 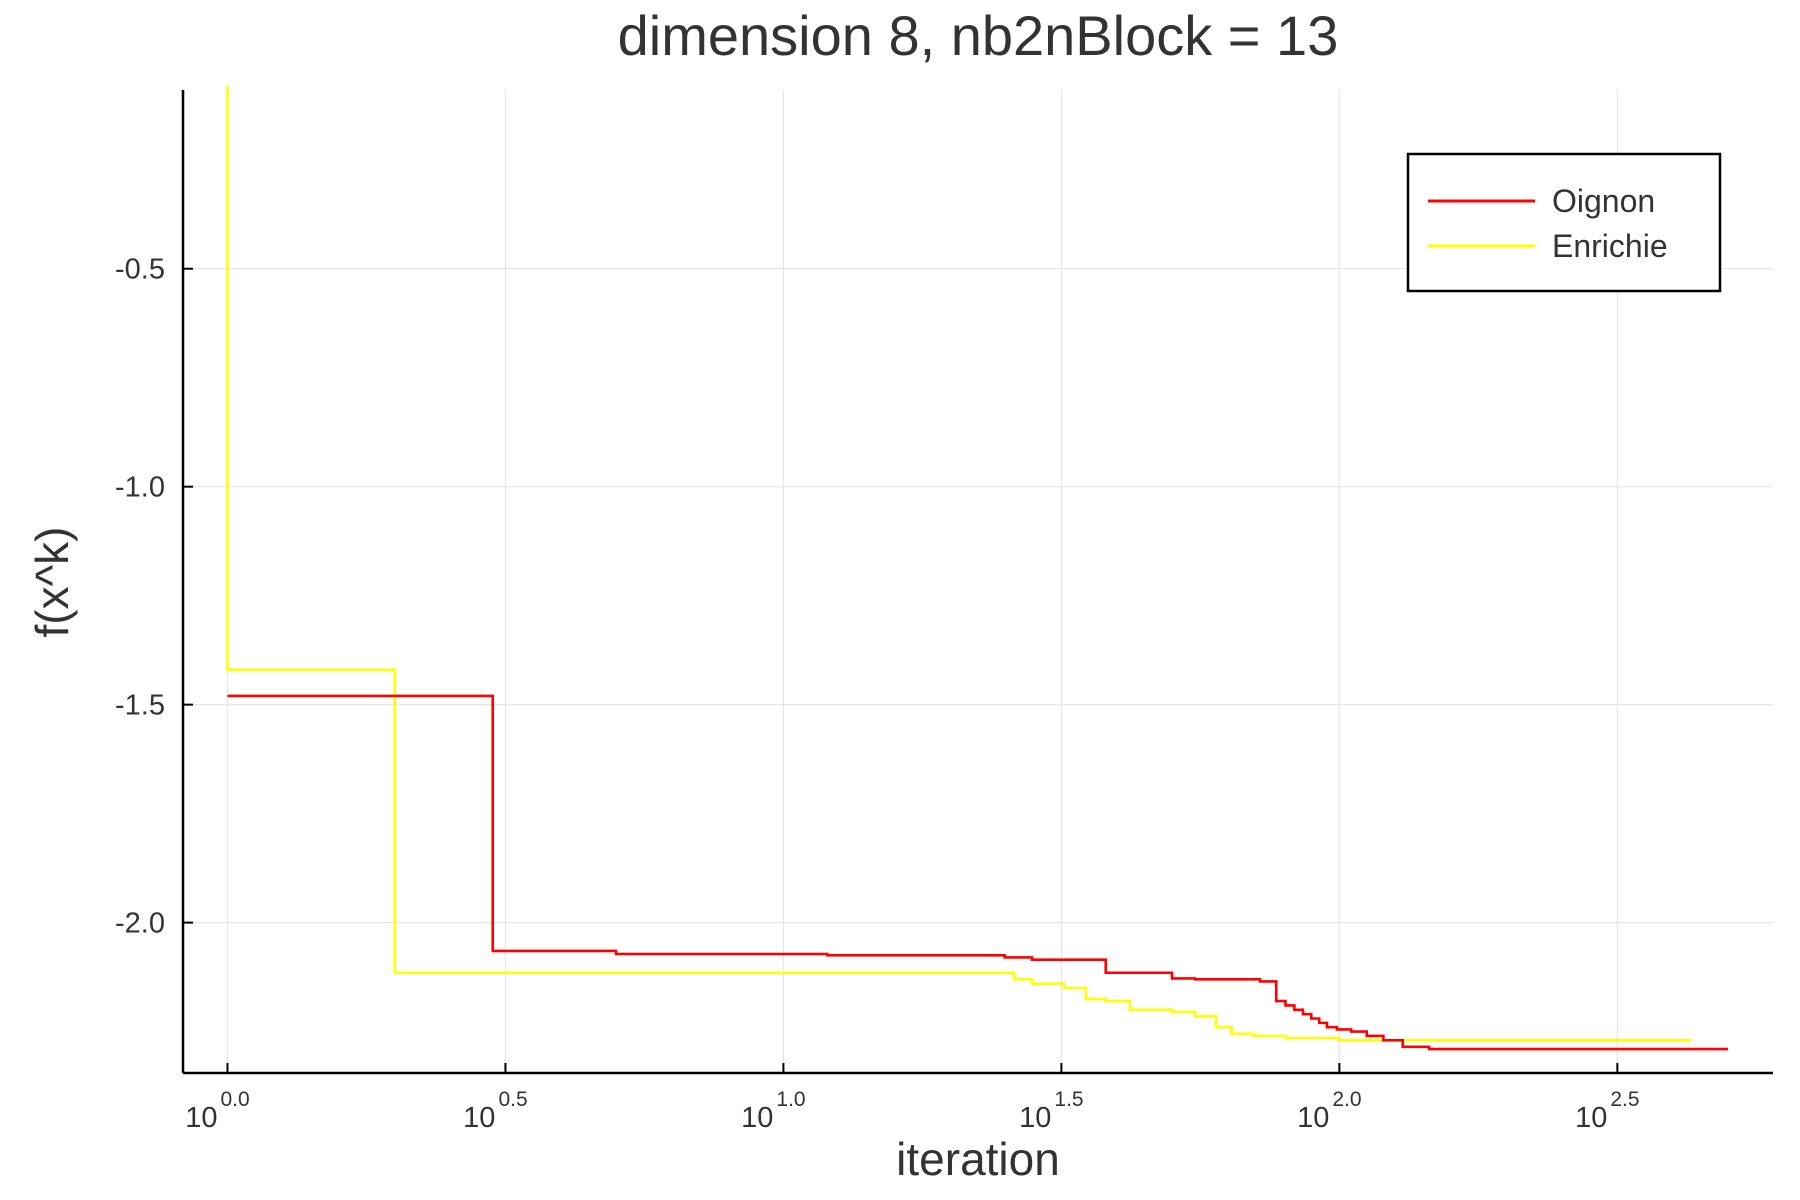 I want to click on y-tick-label: -2.0, so click(x=140, y=924).